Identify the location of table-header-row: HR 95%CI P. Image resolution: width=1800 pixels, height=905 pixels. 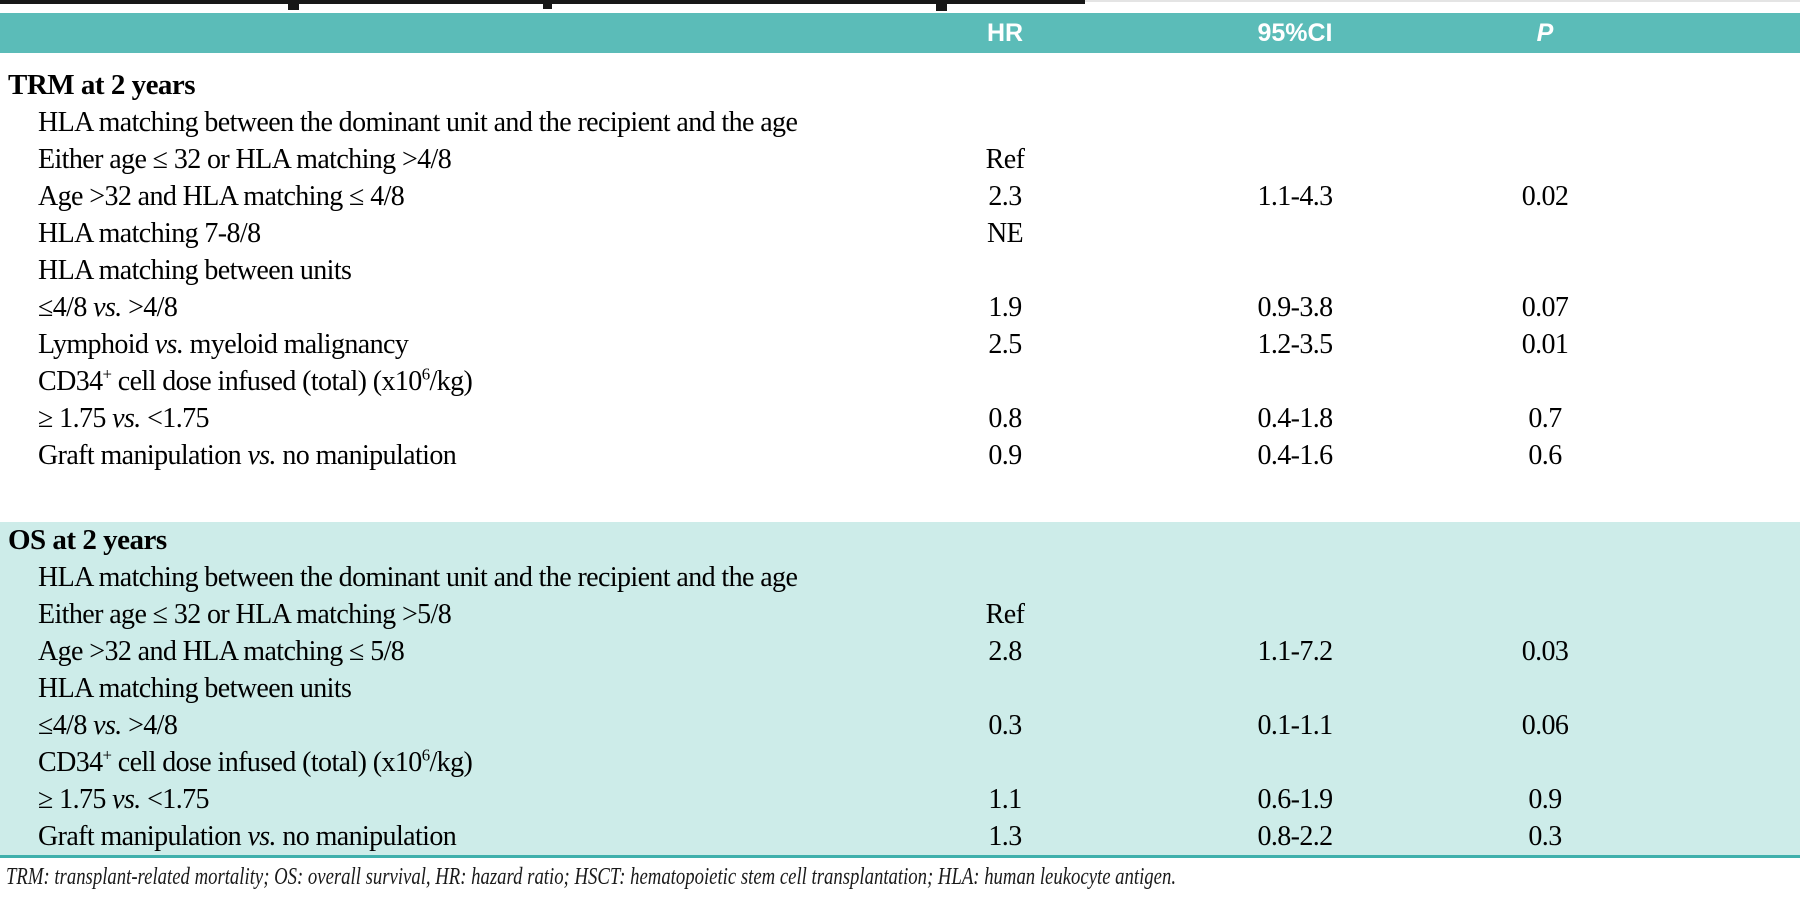
(900, 33).